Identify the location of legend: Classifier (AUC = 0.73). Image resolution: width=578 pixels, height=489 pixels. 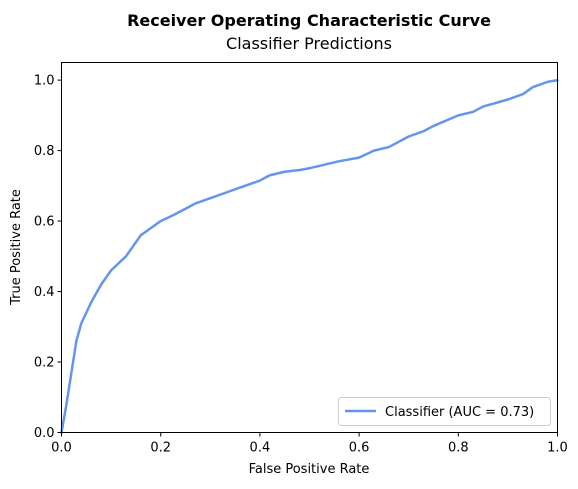
(444, 411).